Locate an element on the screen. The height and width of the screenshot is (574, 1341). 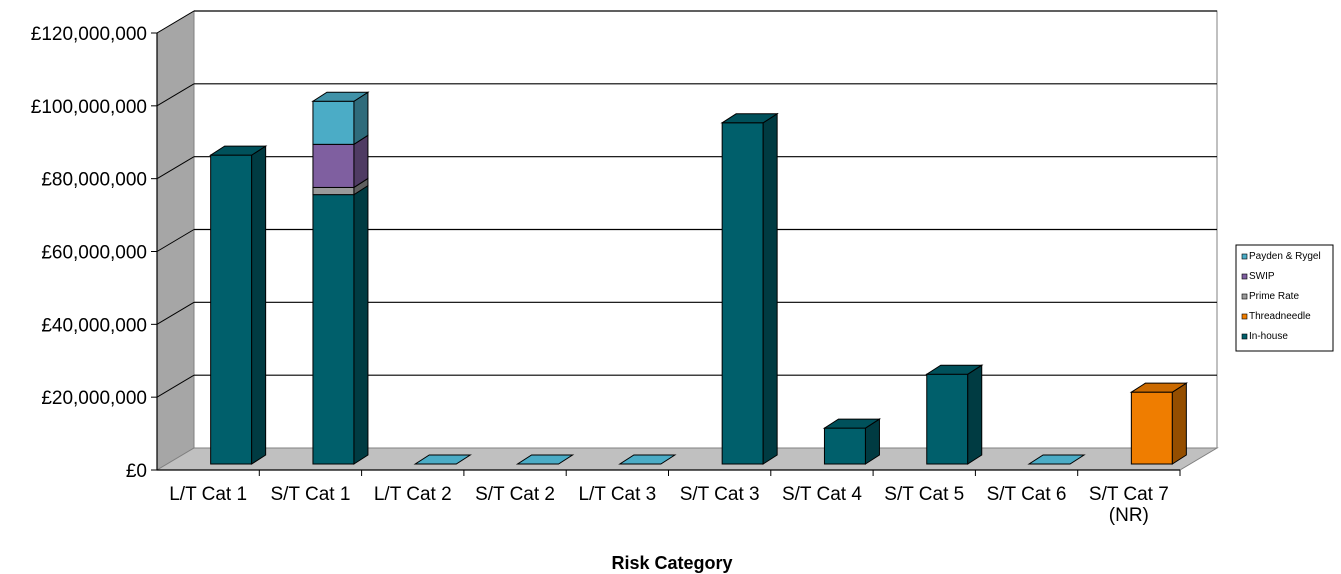
x-axis-title: Risk Category is located at coordinates (671, 563).